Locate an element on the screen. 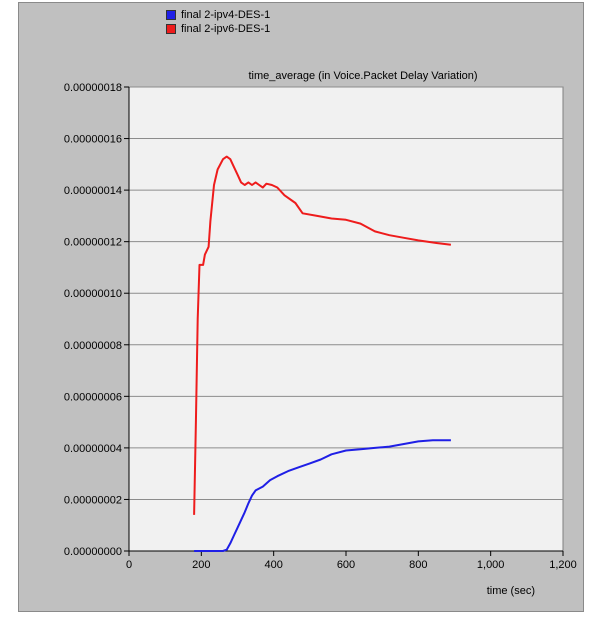  y-tick-label: 0.00000014 is located at coordinates (93, 191).